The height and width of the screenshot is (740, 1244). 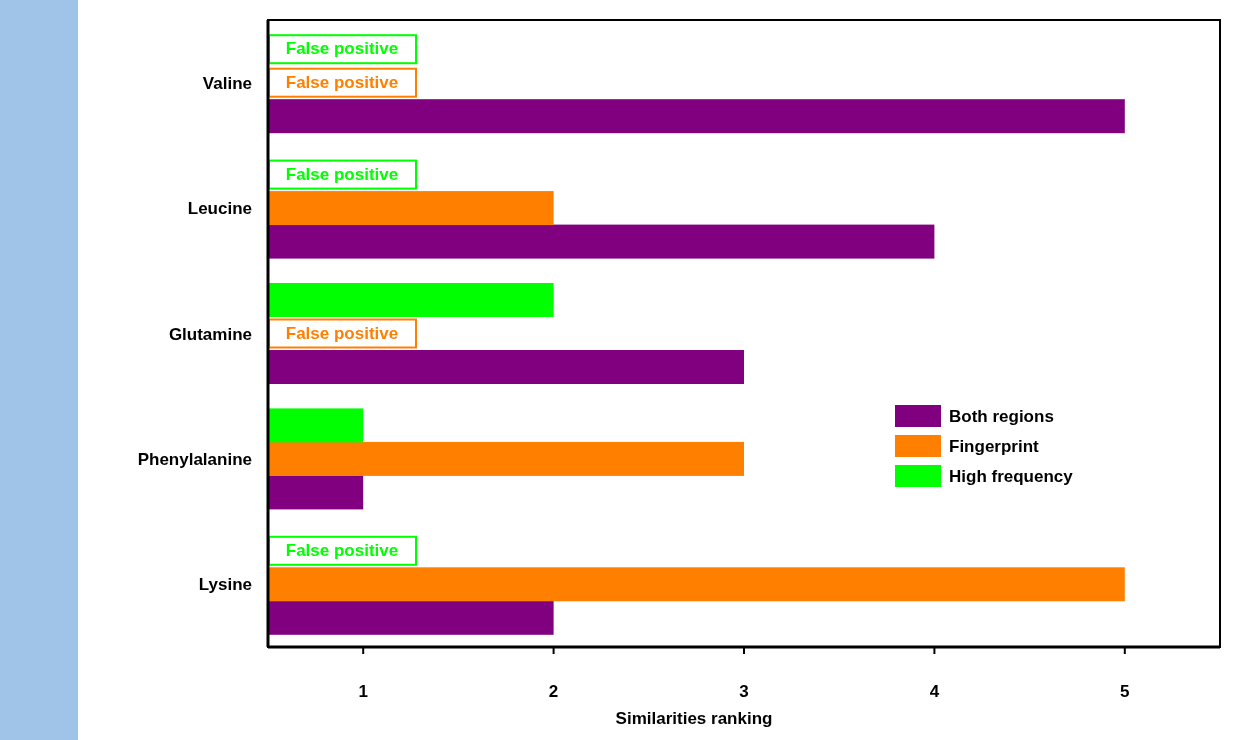 I want to click on x-tick-label: 2, so click(x=553, y=691).